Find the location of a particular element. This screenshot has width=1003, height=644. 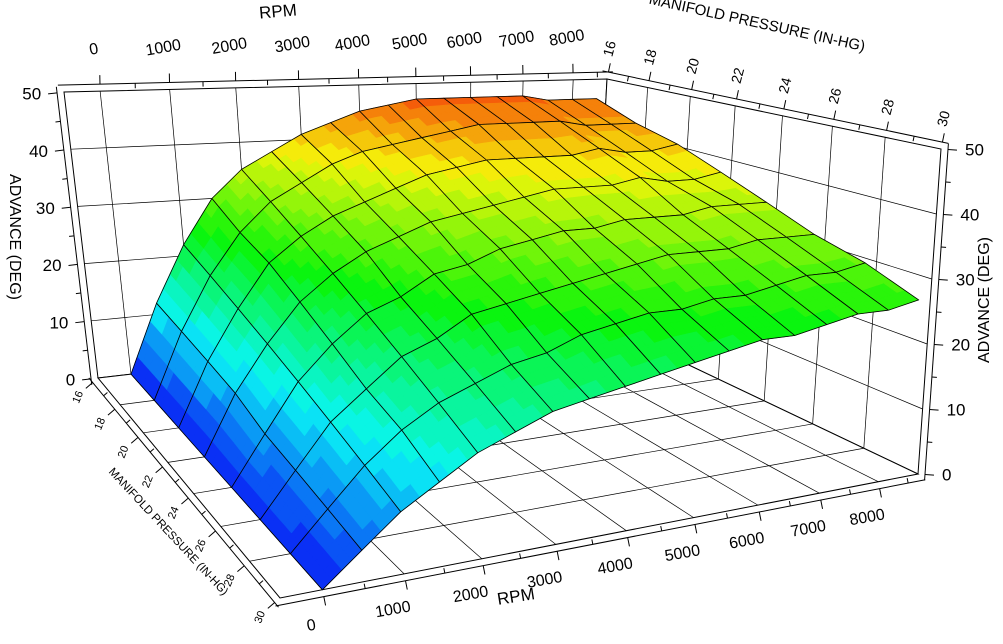

axis-map-top-tick-label: 26 is located at coordinates (835, 95).